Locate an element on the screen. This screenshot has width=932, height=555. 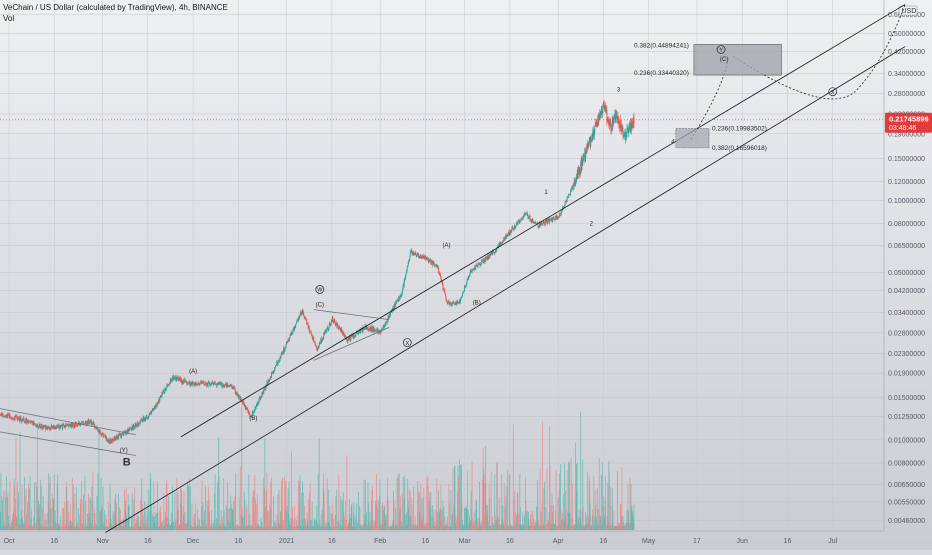
time-tick-label: Jun is located at coordinates (742, 541).